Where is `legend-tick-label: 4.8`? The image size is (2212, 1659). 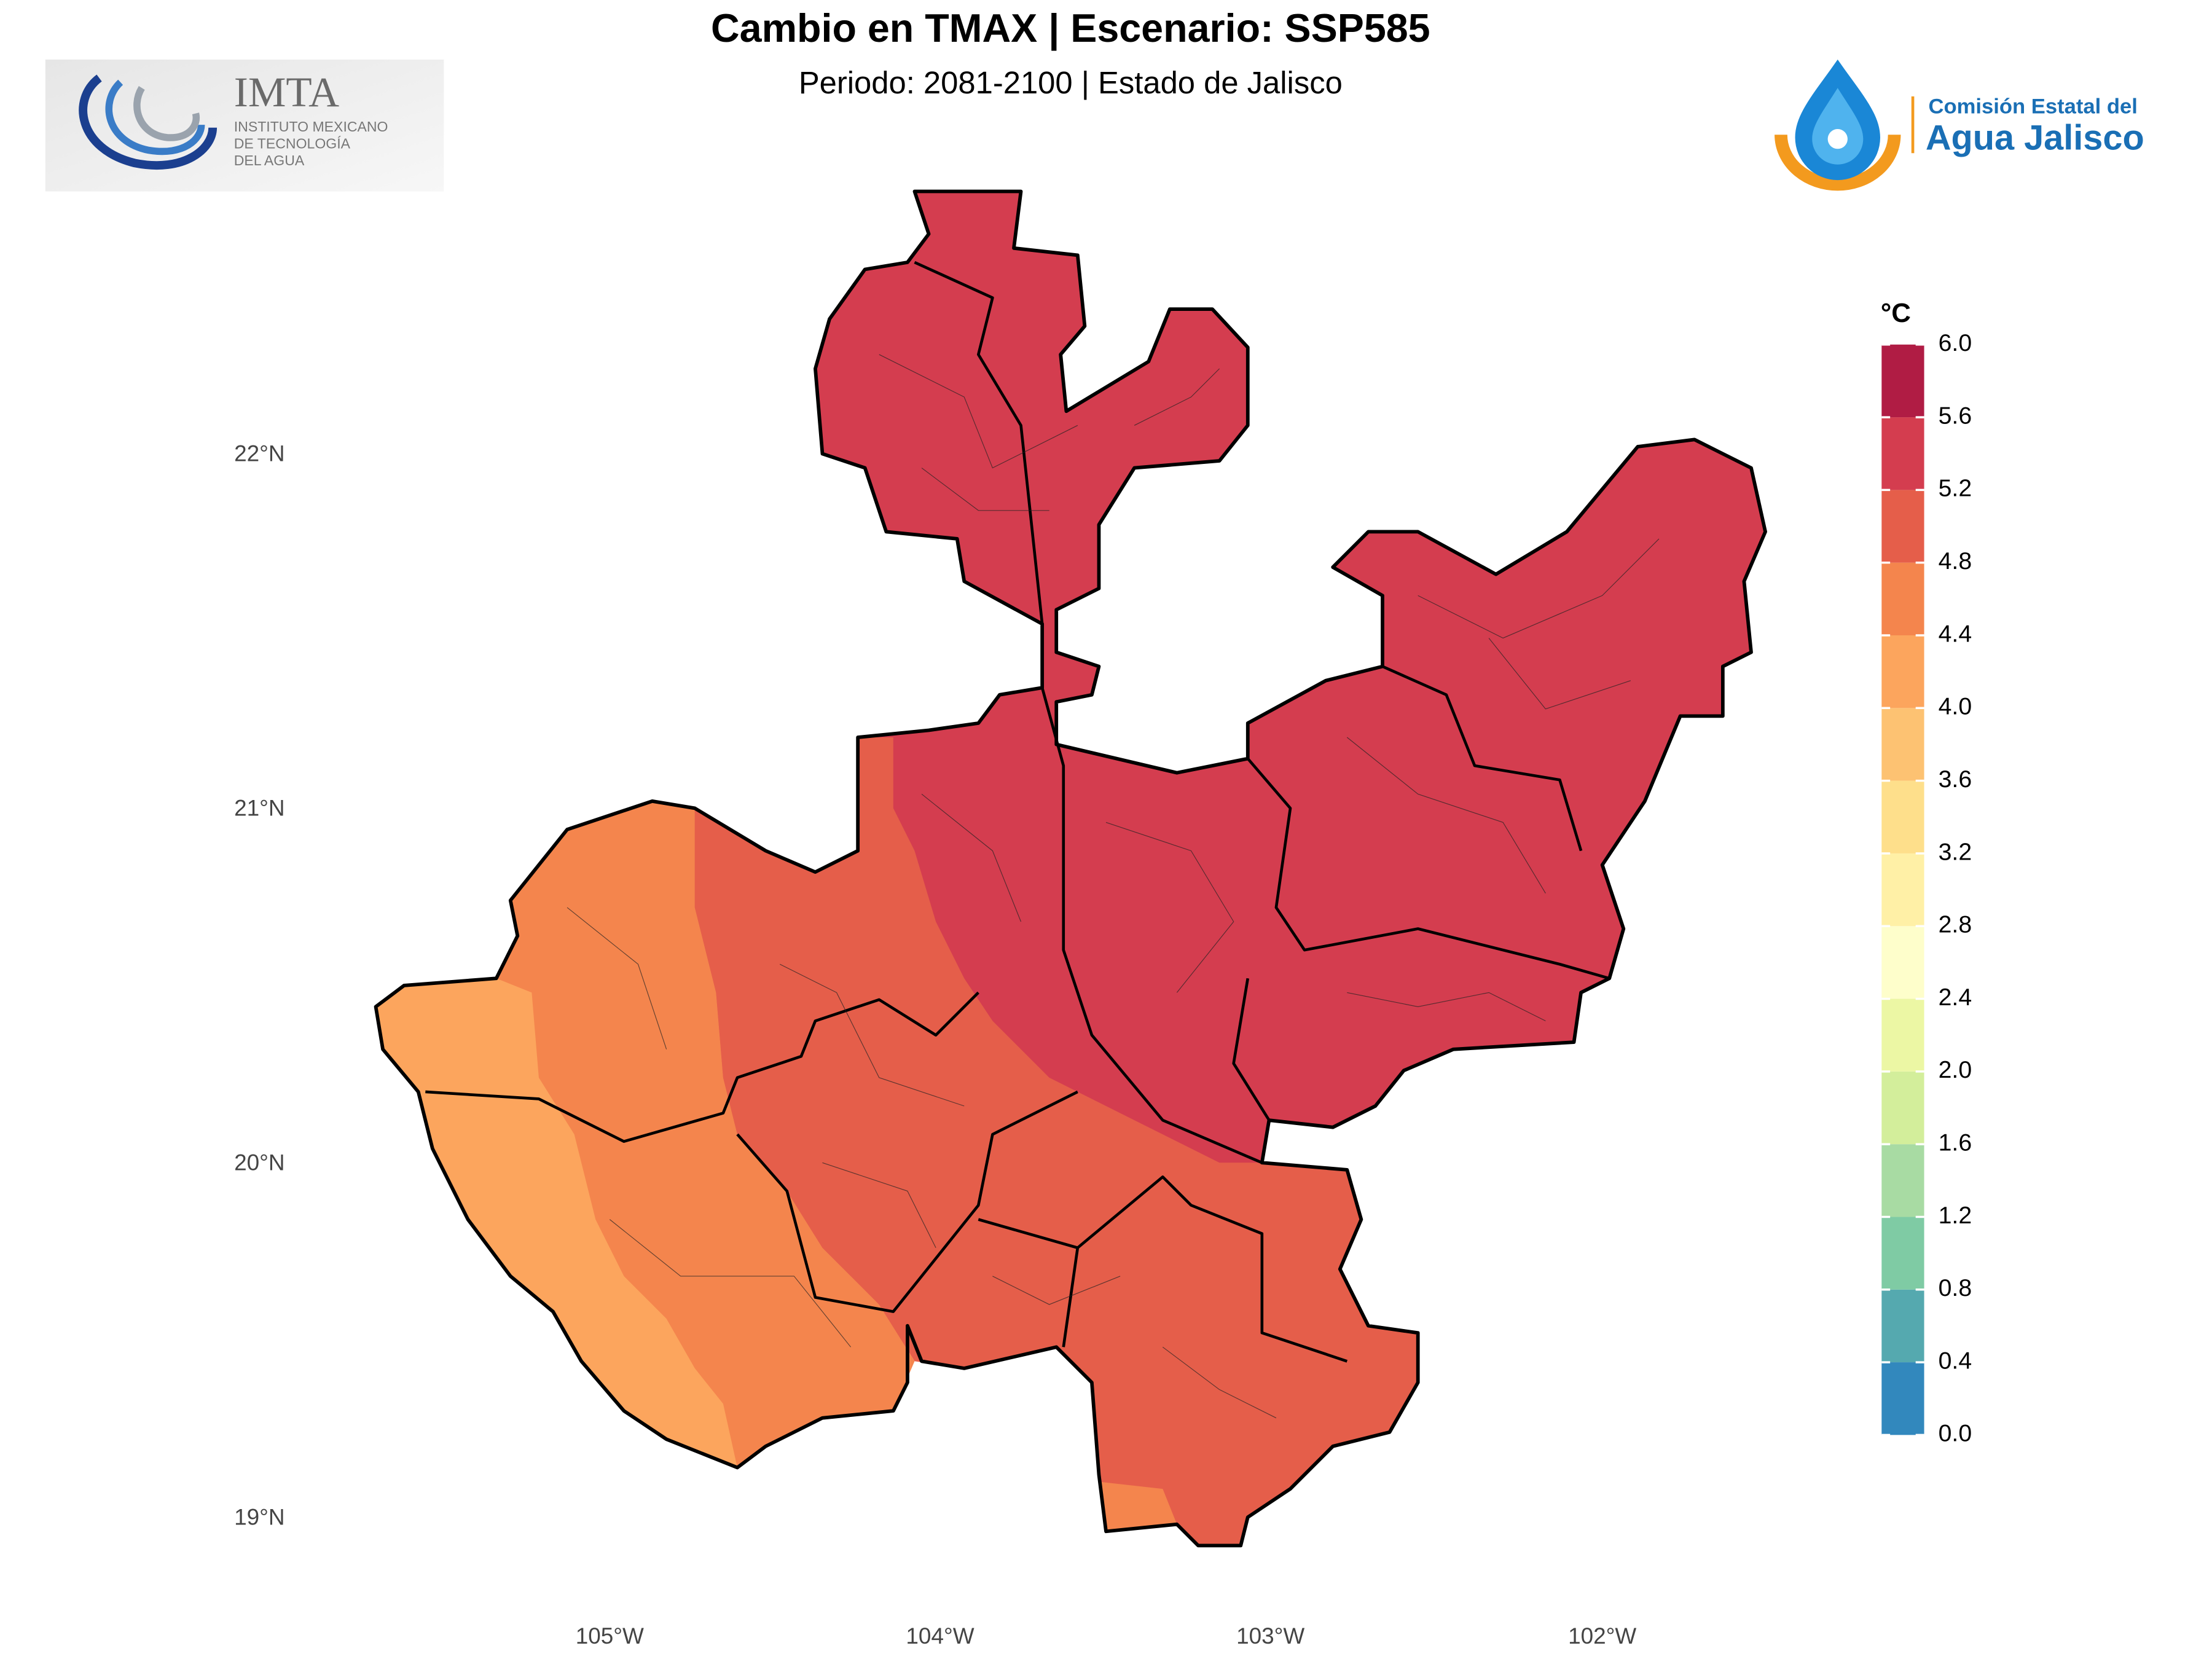 legend-tick-label: 4.8 is located at coordinates (1955, 561).